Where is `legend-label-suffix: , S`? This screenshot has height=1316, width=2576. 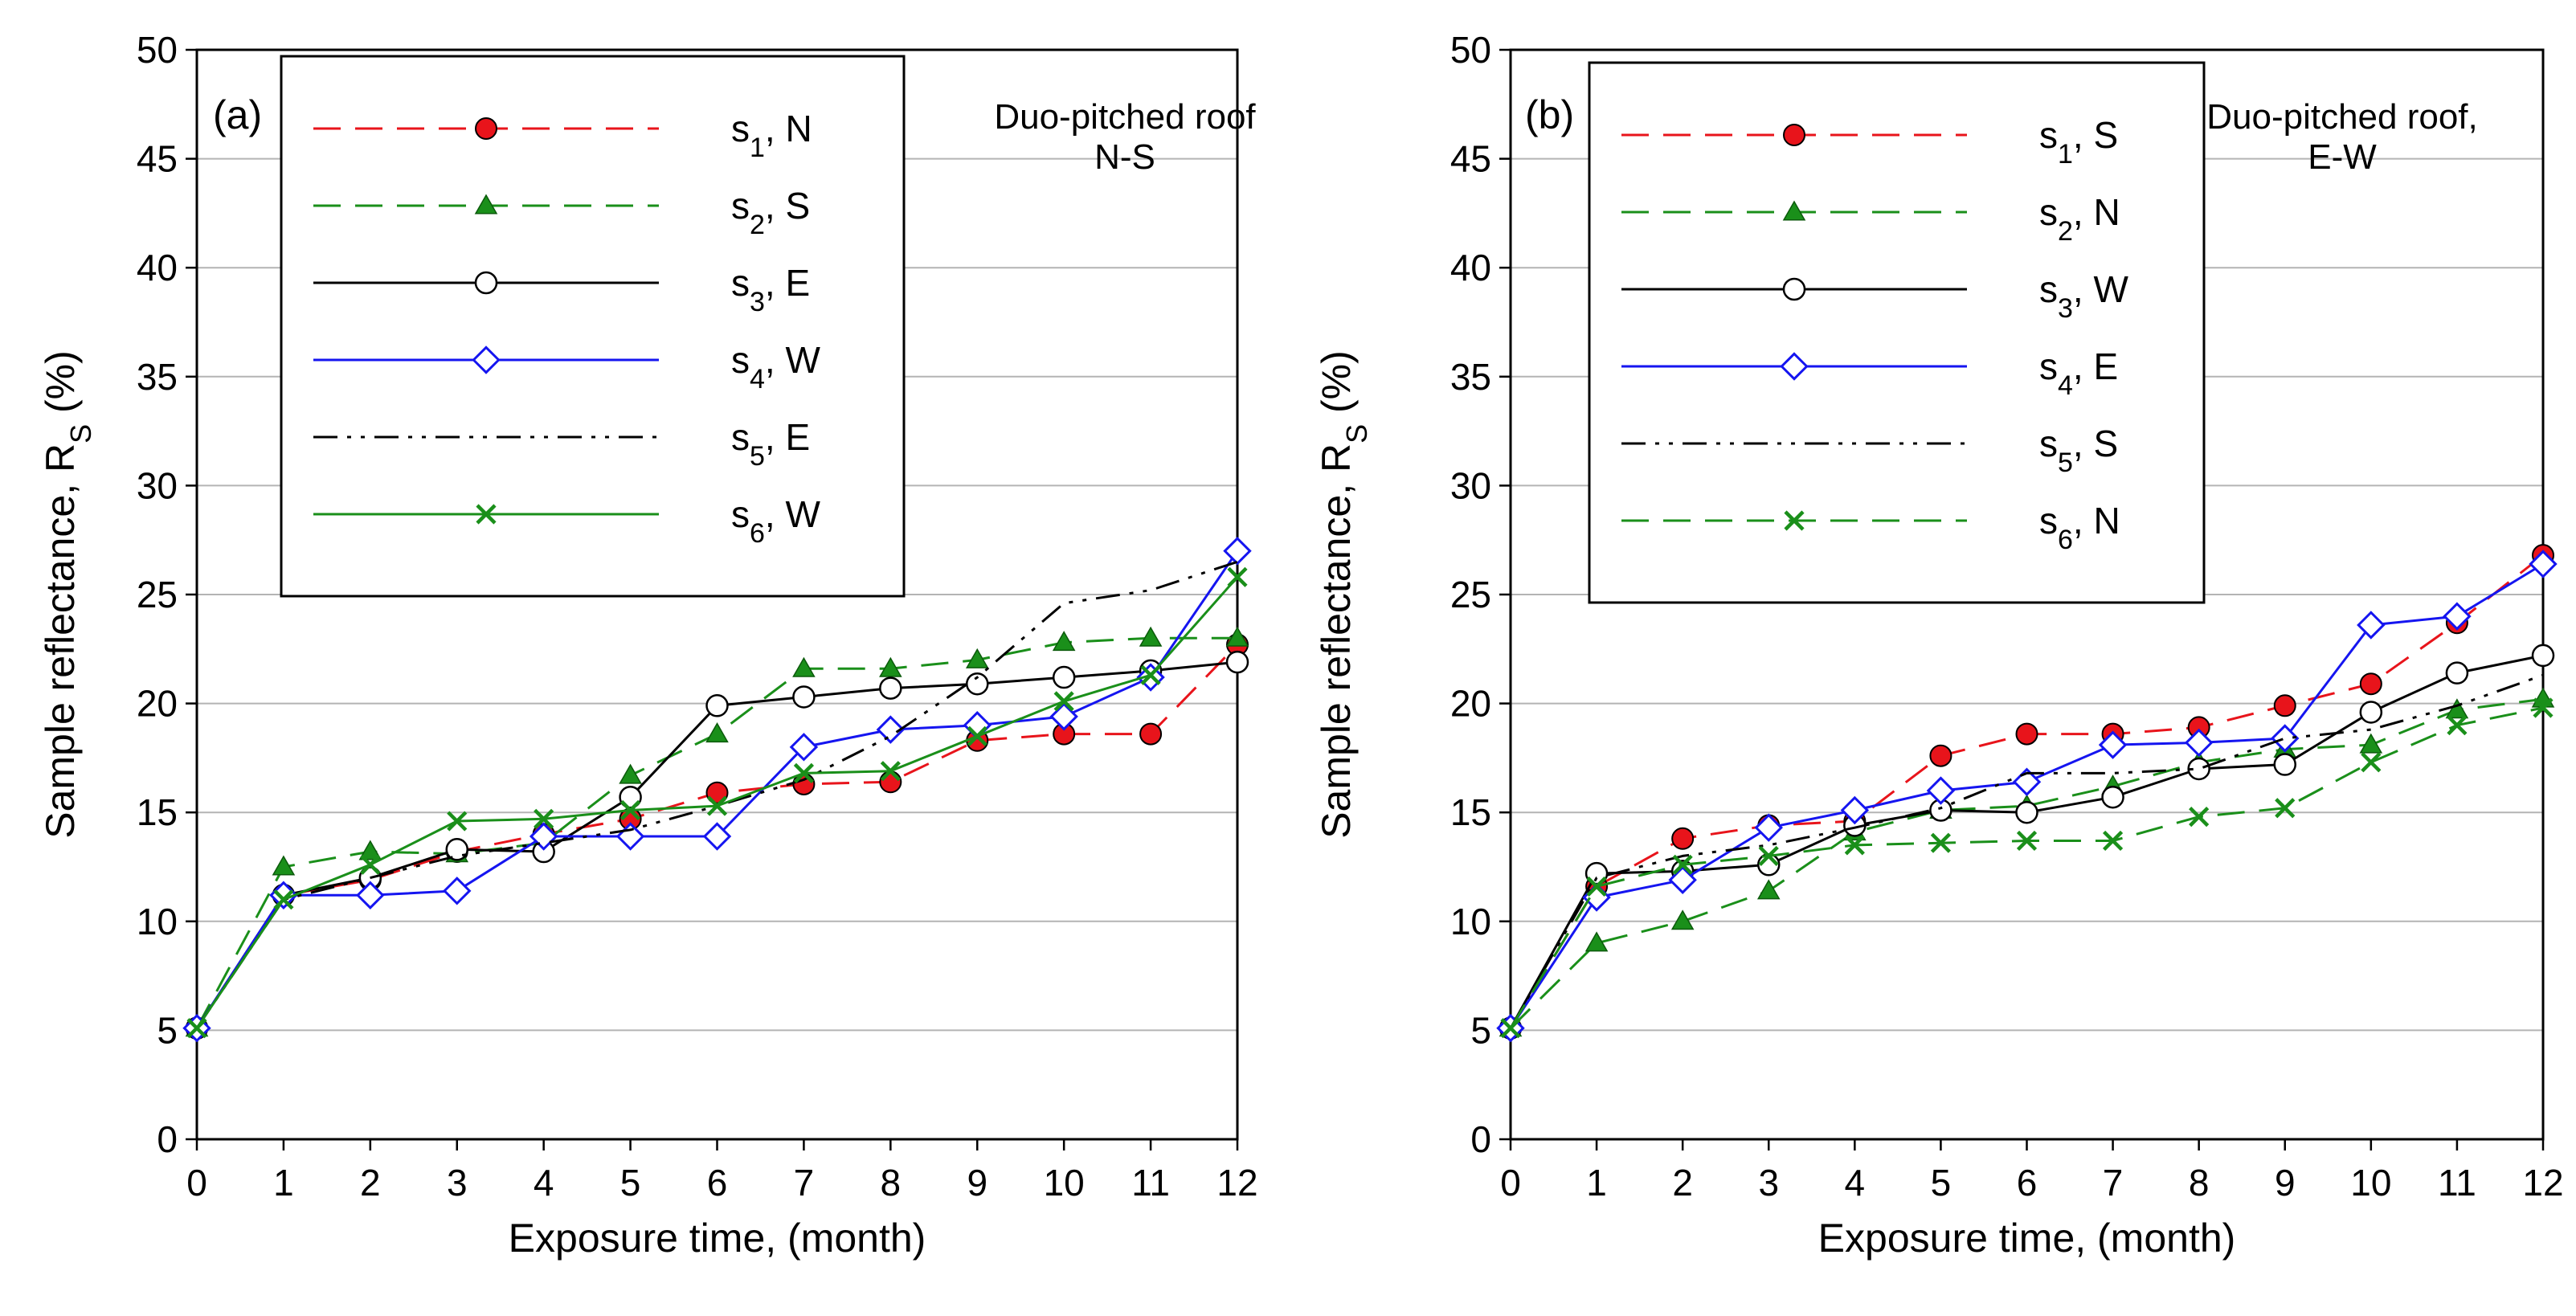
legend-label-suffix: , S is located at coordinates (2095, 444).